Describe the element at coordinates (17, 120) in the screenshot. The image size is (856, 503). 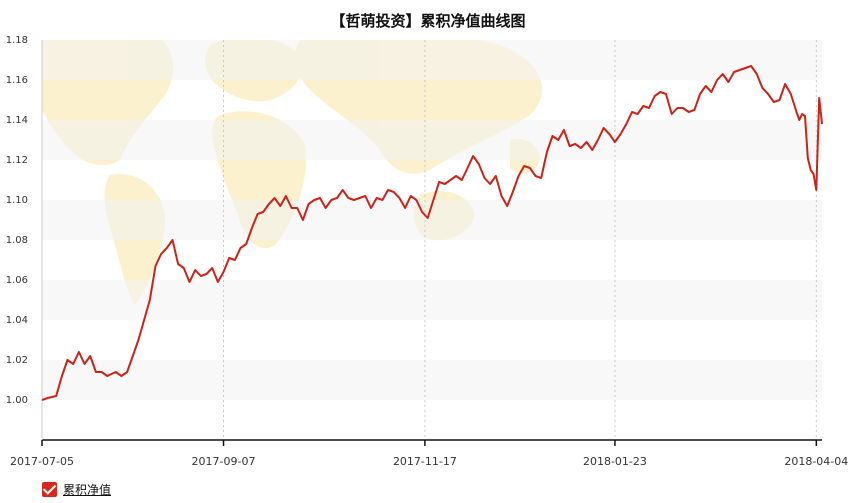
I see `y-tick-label: 1.14` at that location.